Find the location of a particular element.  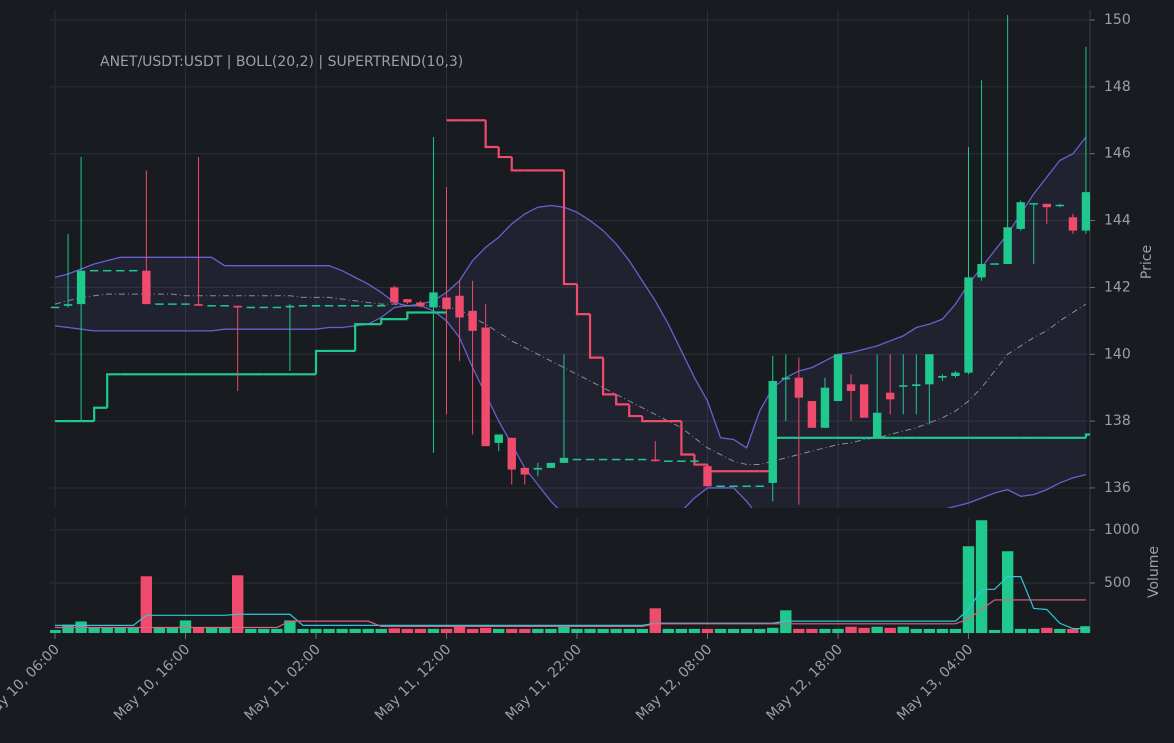

volume-tick-label: 1000 is located at coordinates (1122, 530).